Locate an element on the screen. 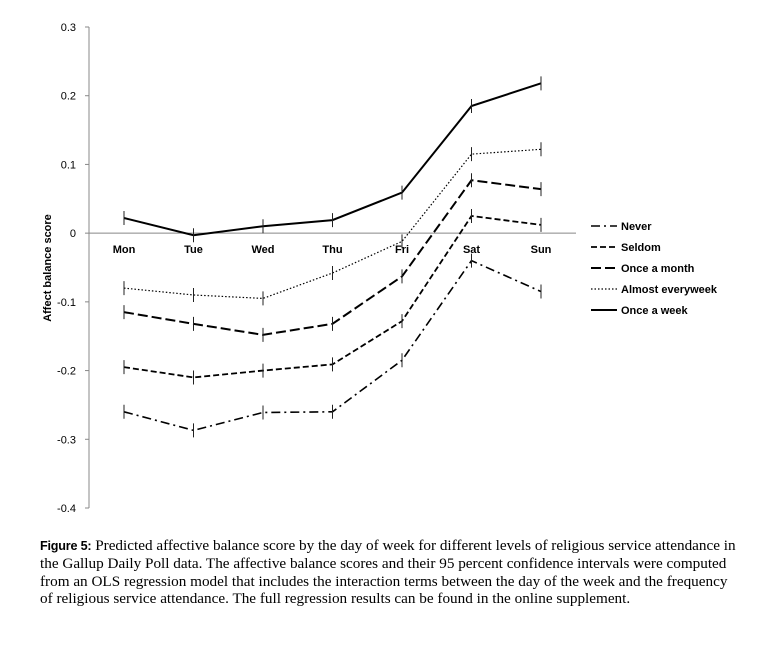 Image resolution: width=783 pixels, height=645 pixels. legend-label-once-a-month: Once a month is located at coordinates (658, 269).